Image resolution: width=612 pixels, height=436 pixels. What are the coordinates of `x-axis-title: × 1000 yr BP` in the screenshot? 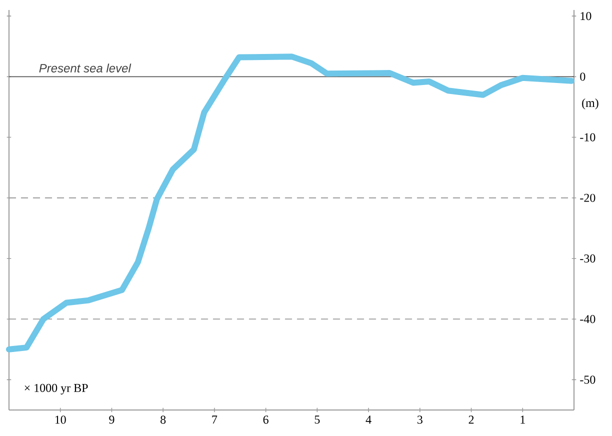 It's located at (56, 389).